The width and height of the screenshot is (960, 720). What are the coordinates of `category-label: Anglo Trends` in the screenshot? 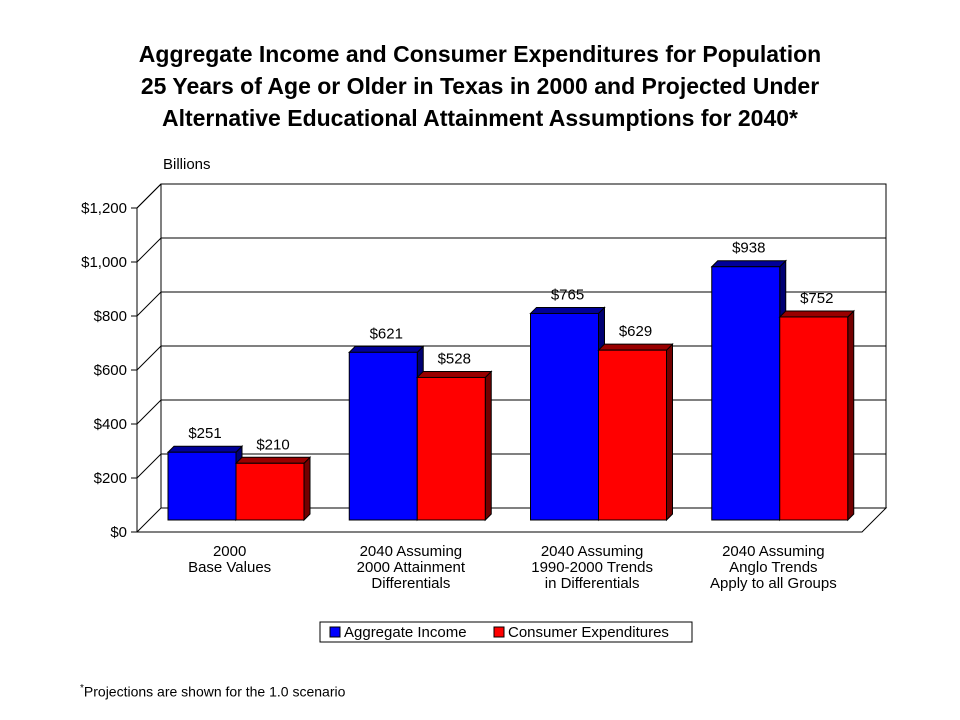 It's located at (773, 567).